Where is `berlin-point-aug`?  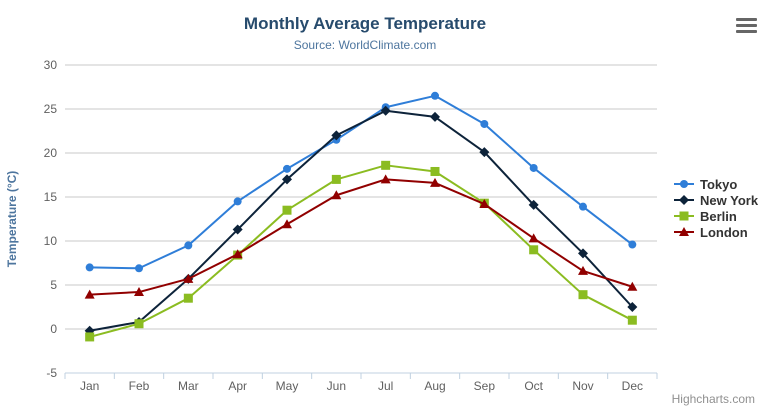
berlin-point-aug is located at coordinates (435, 171).